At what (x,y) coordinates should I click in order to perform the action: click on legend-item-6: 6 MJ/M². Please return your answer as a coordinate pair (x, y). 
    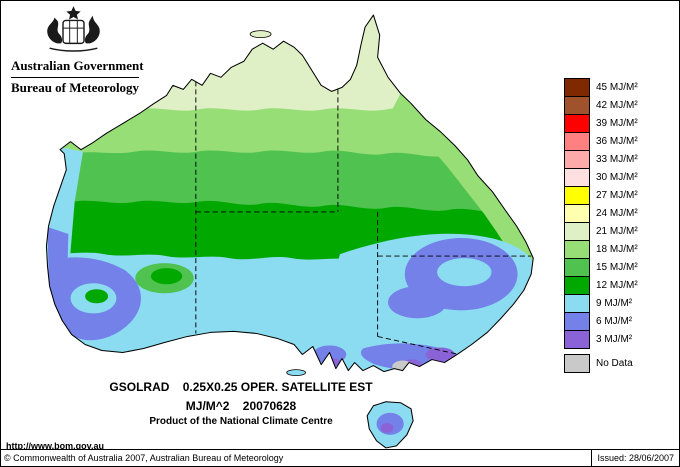
    Looking at the image, I should click on (601, 321).